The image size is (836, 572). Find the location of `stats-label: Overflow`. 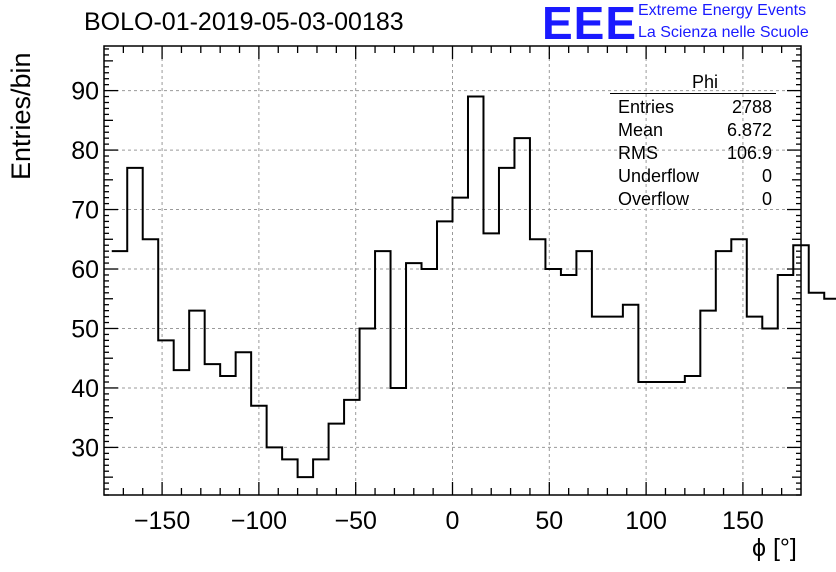

stats-label: Overflow is located at coordinates (654, 199).